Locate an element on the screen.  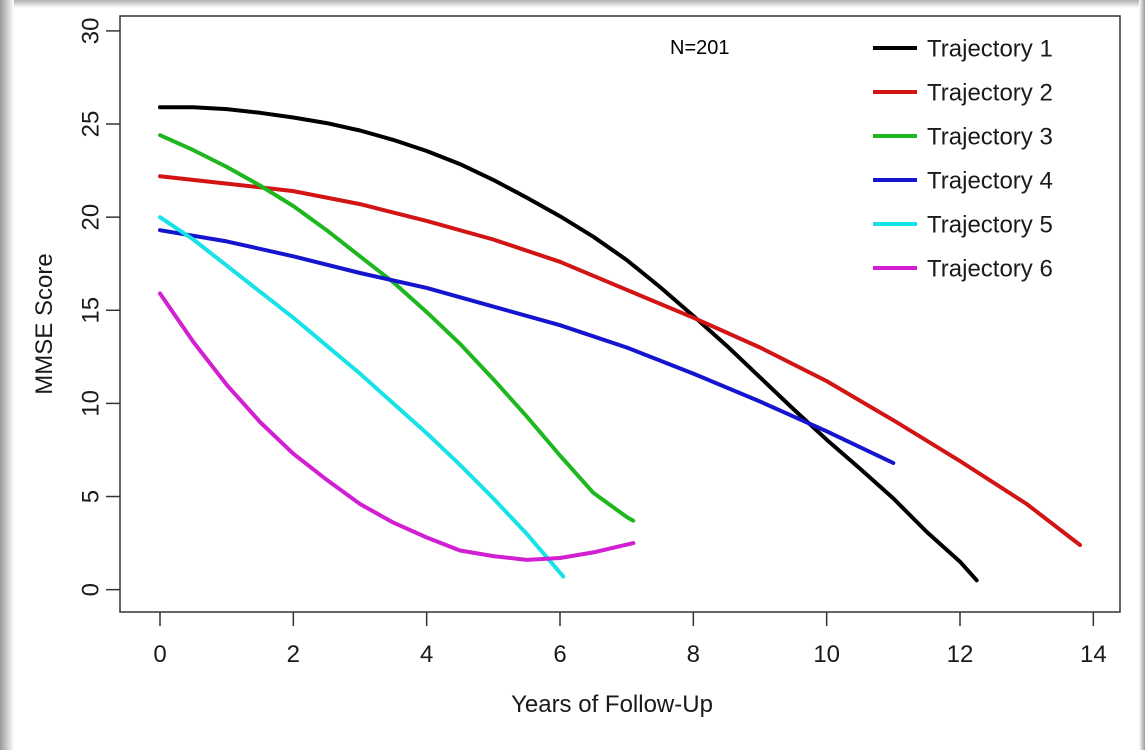
legend-label: Trajectory 2 is located at coordinates (990, 92).